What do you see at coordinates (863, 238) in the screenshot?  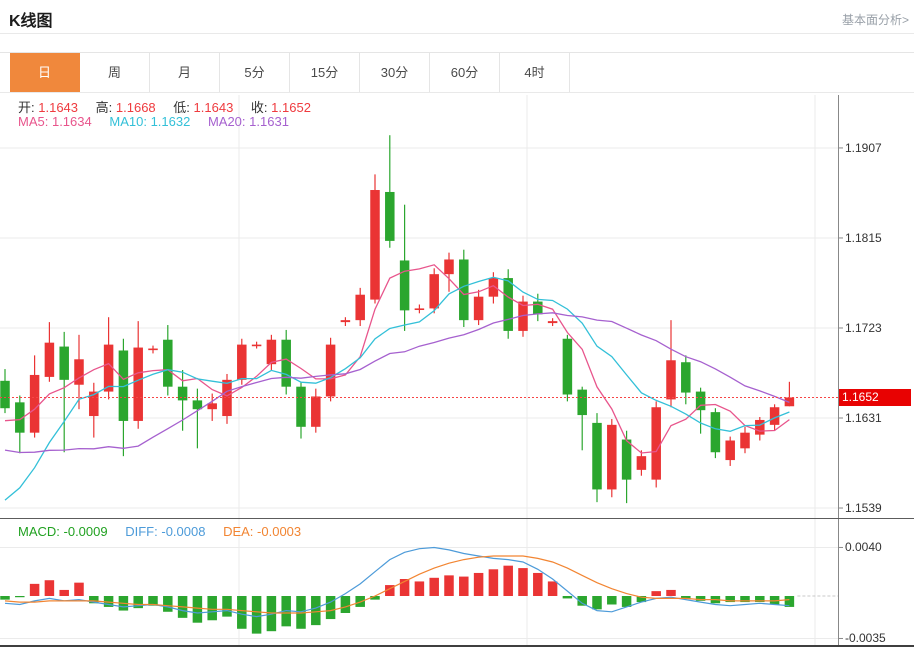 I see `axis-label-11815: 1.1815` at bounding box center [863, 238].